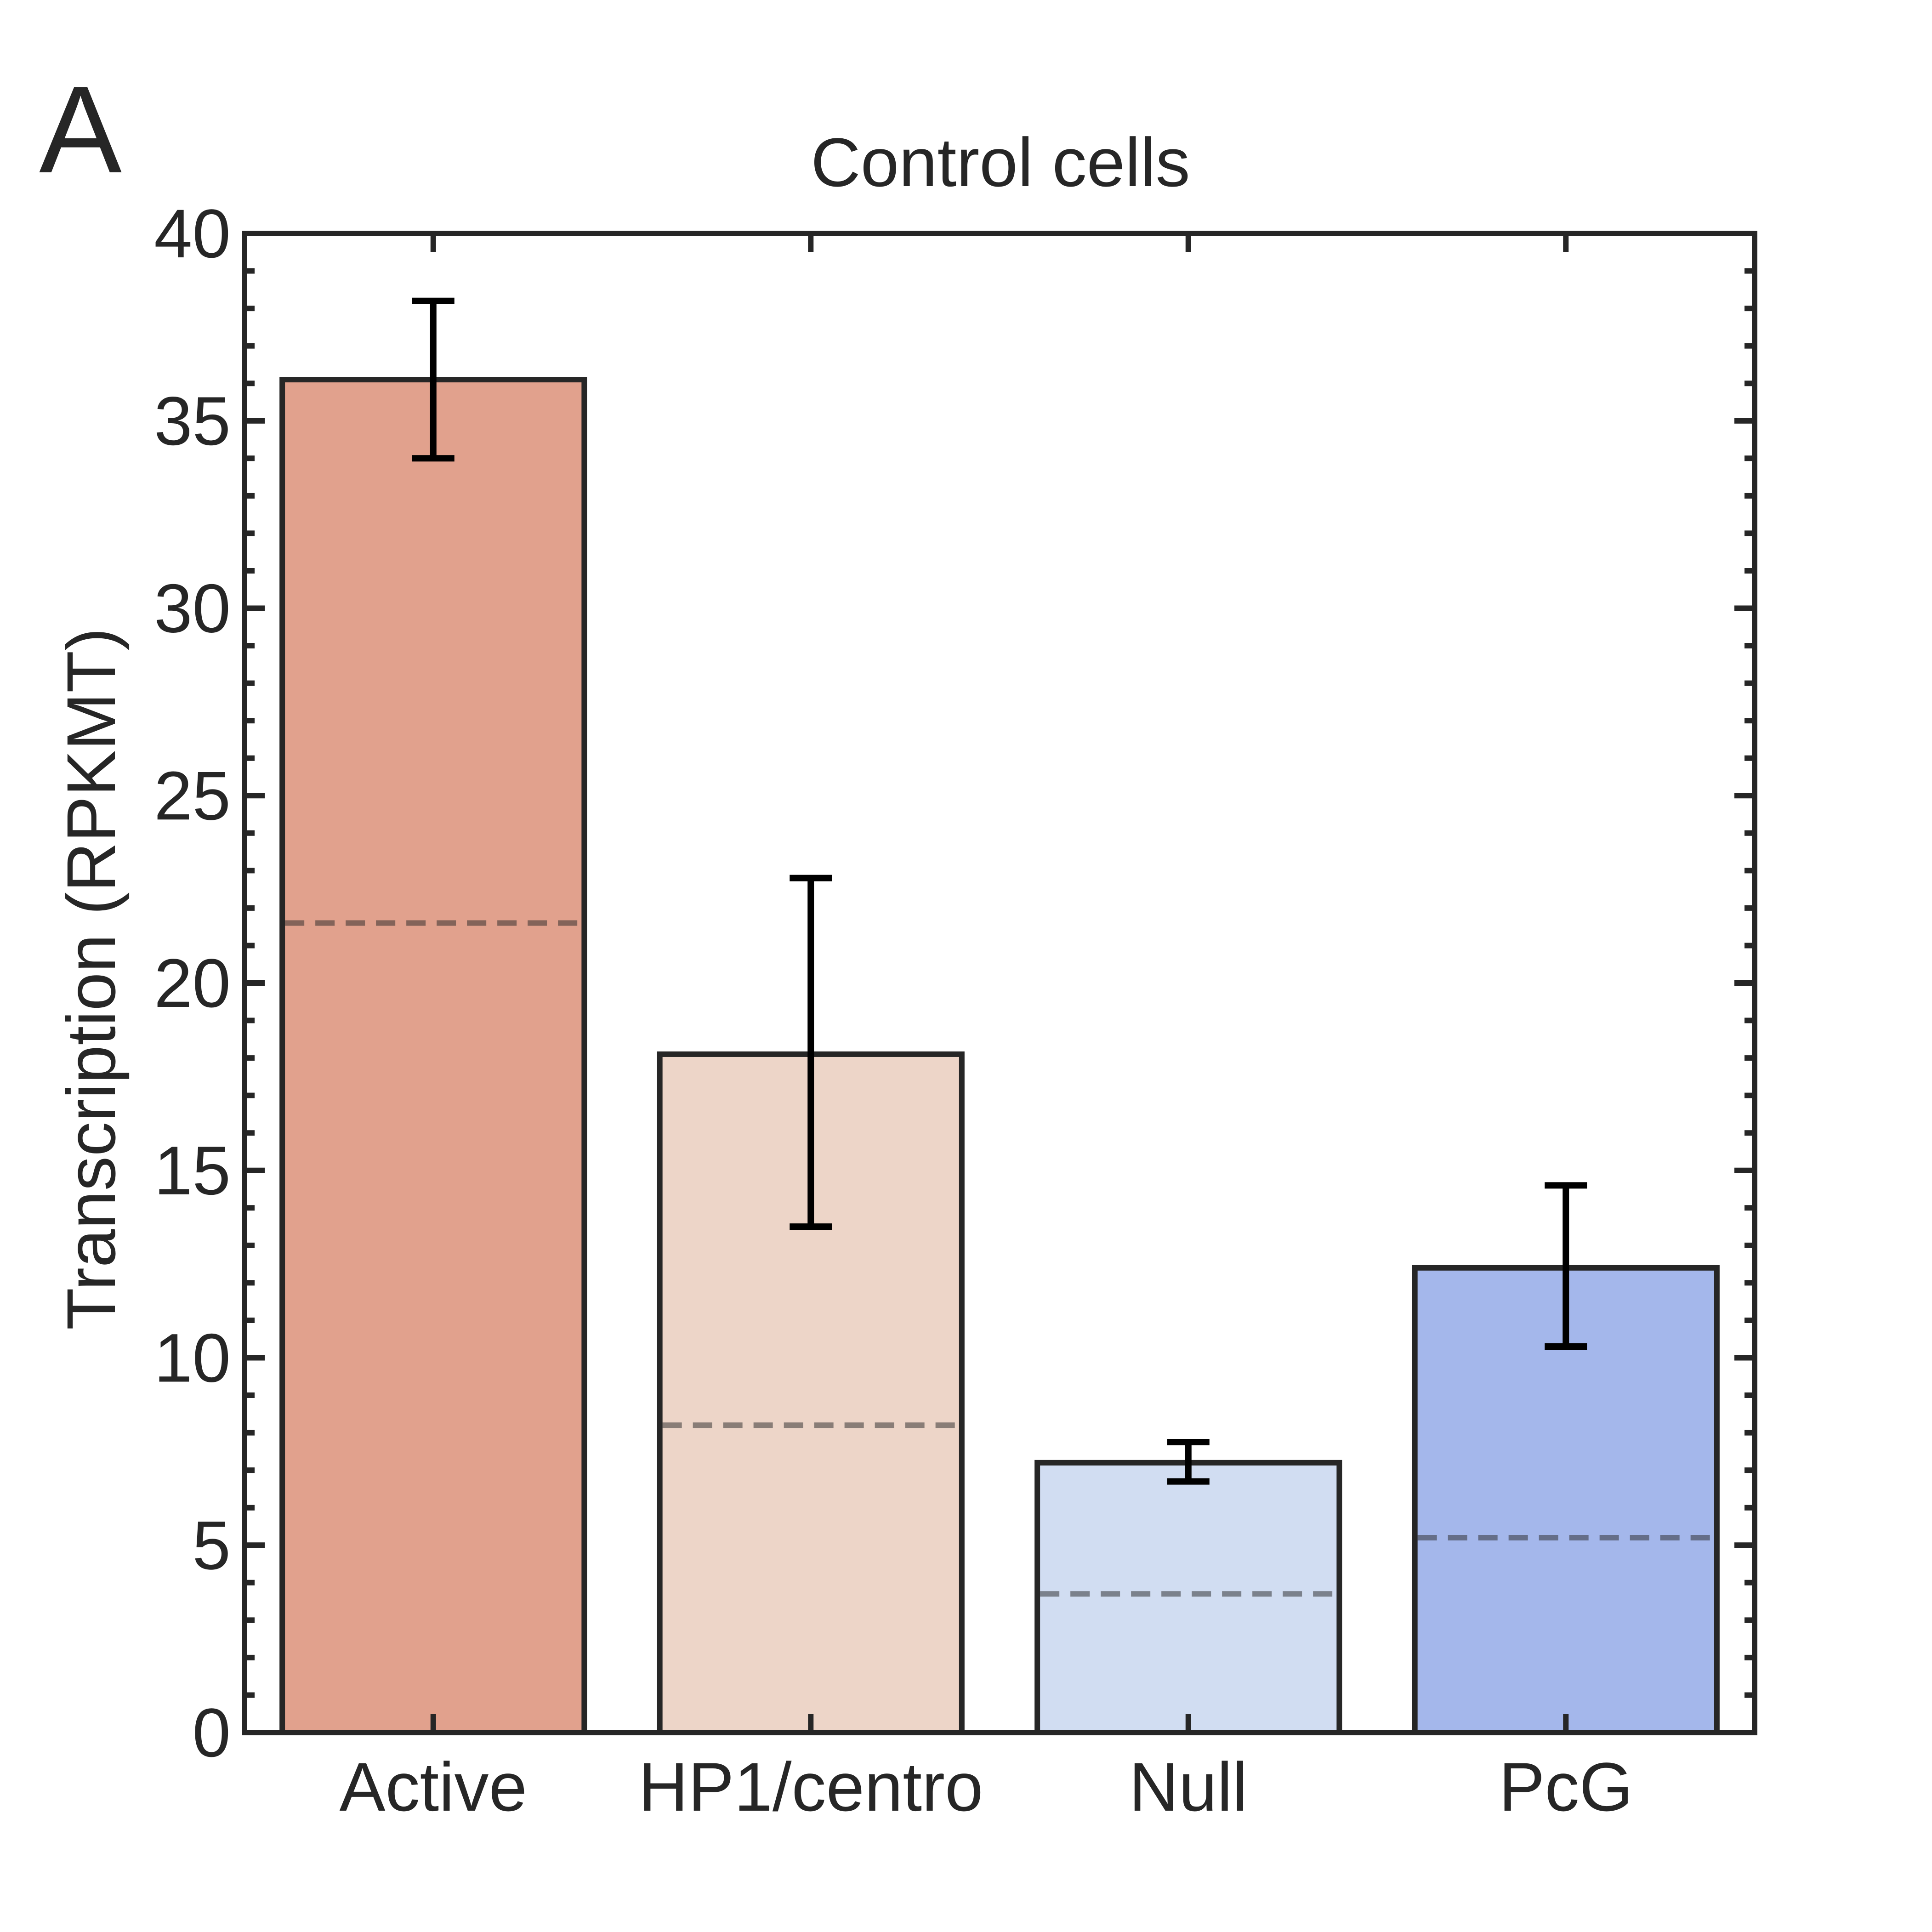 The width and height of the screenshot is (1932, 1932). Describe the element at coordinates (212, 1733) in the screenshot. I see `y-tick-label: 0` at that location.